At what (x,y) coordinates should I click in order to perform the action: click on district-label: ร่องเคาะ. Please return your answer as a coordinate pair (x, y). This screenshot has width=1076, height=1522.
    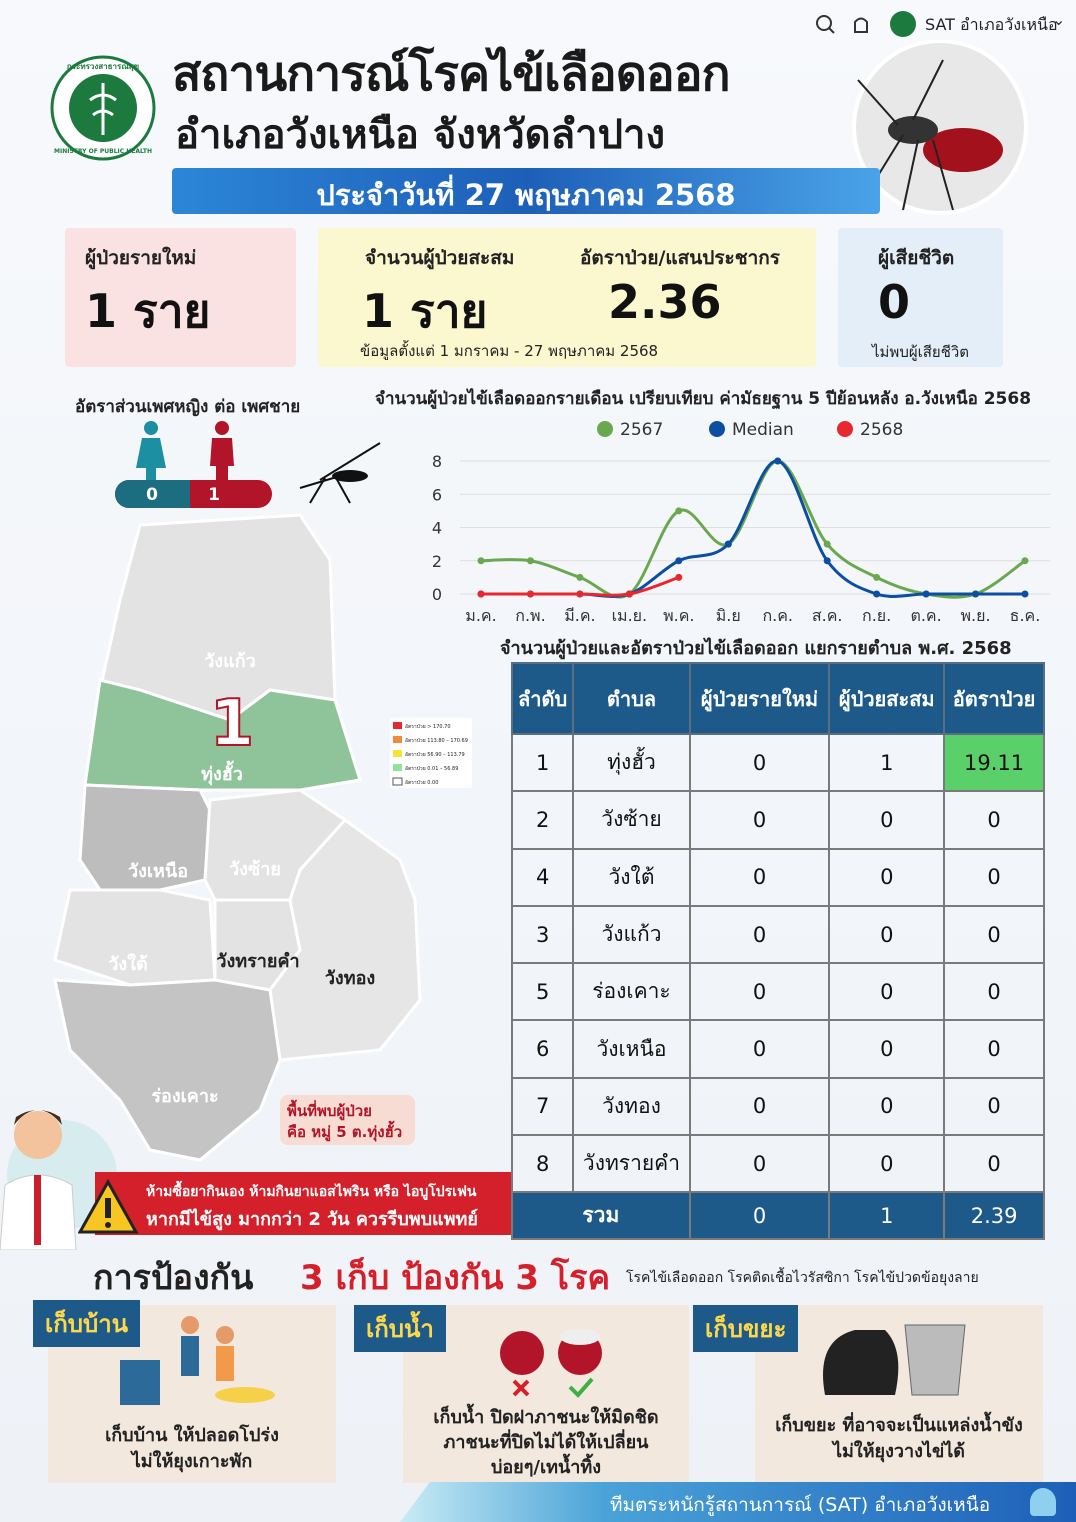
    Looking at the image, I should click on (184, 1096).